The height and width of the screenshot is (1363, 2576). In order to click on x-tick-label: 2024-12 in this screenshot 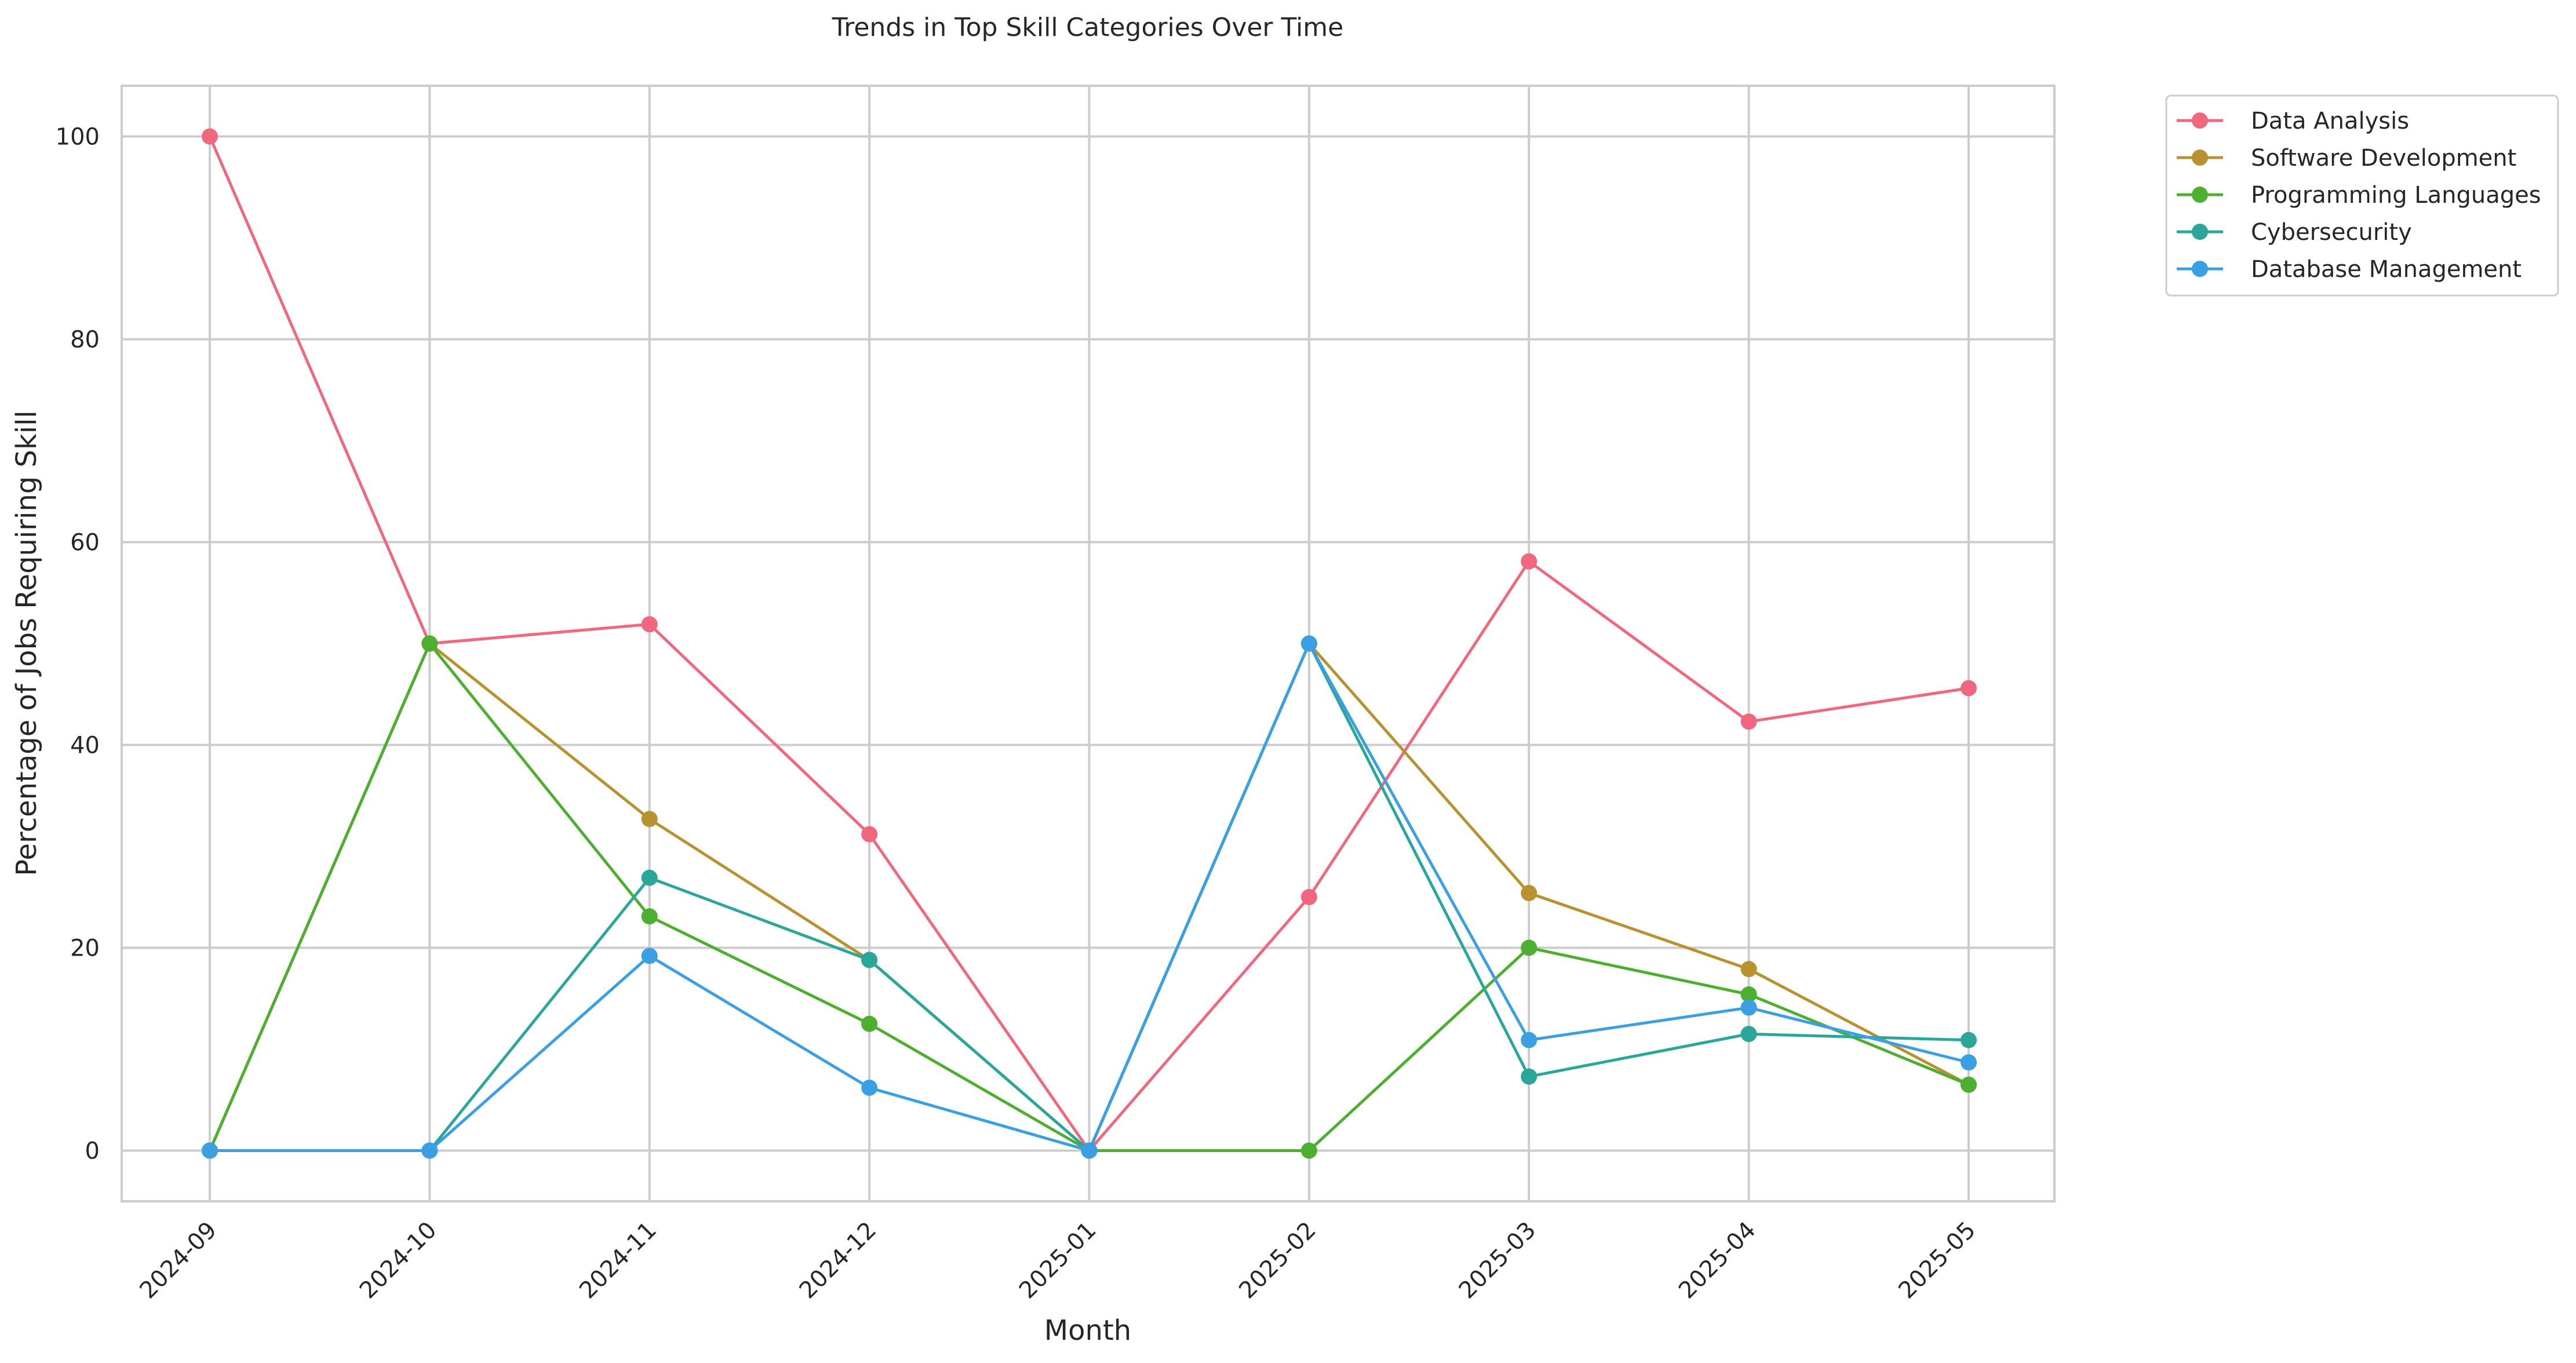, I will do `click(837, 1260)`.